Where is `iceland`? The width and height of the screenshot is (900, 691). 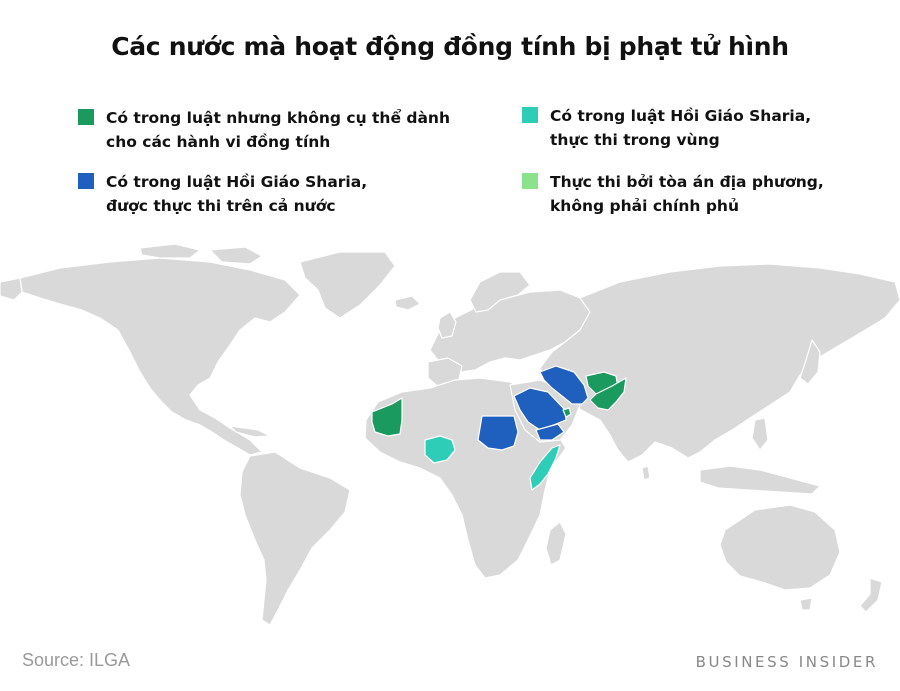
iceland is located at coordinates (407, 303).